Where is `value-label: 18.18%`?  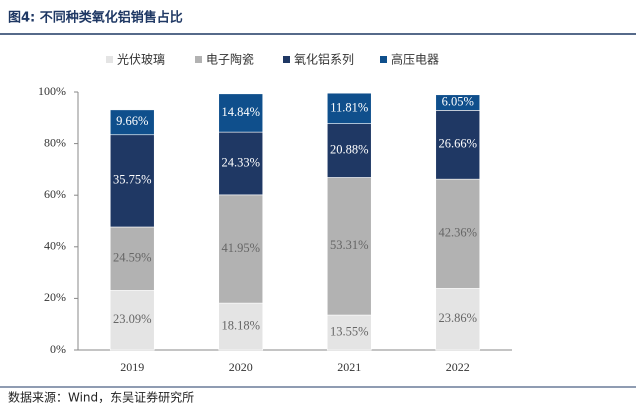
value-label: 18.18% is located at coordinates (240, 325).